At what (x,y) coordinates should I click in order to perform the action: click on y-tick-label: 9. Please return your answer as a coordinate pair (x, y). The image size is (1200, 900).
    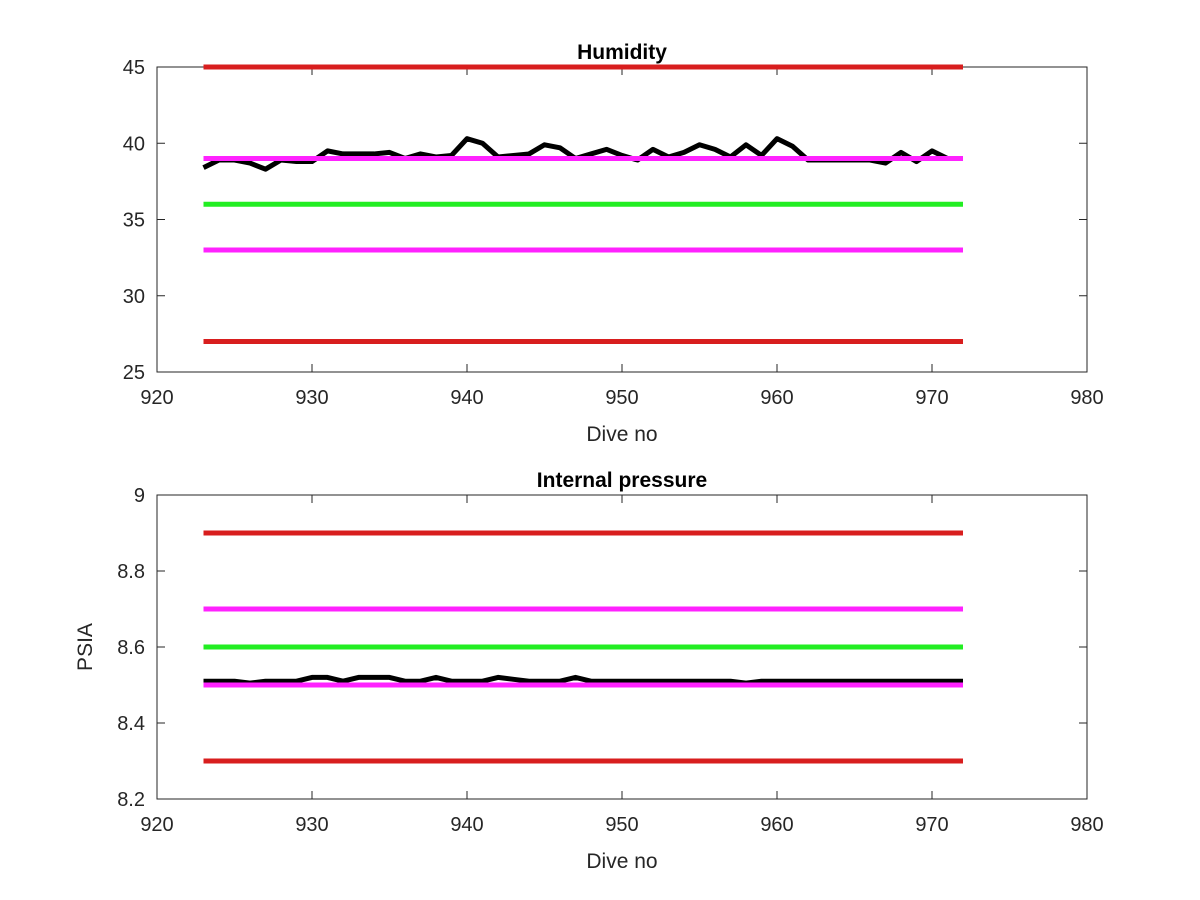
    Looking at the image, I should click on (139, 496).